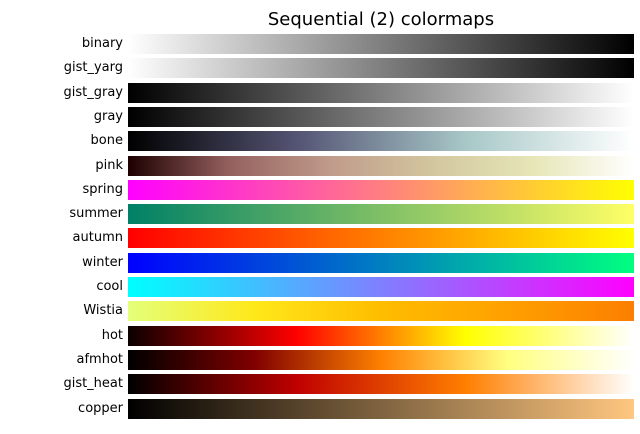  What do you see at coordinates (102, 262) in the screenshot?
I see `colormap-label: winter` at bounding box center [102, 262].